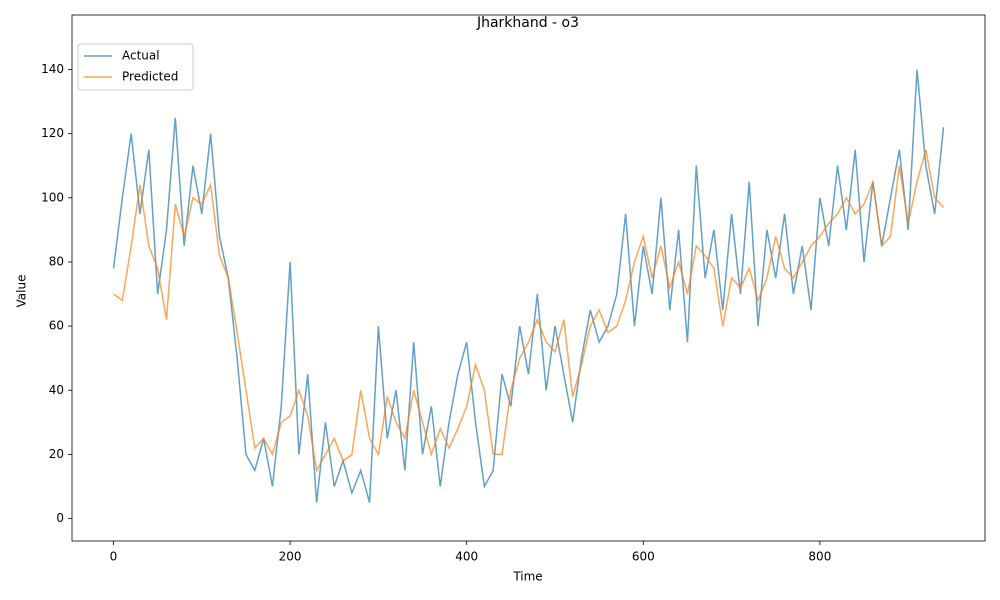  What do you see at coordinates (52, 133) in the screenshot?
I see `y-tick-label: 120` at bounding box center [52, 133].